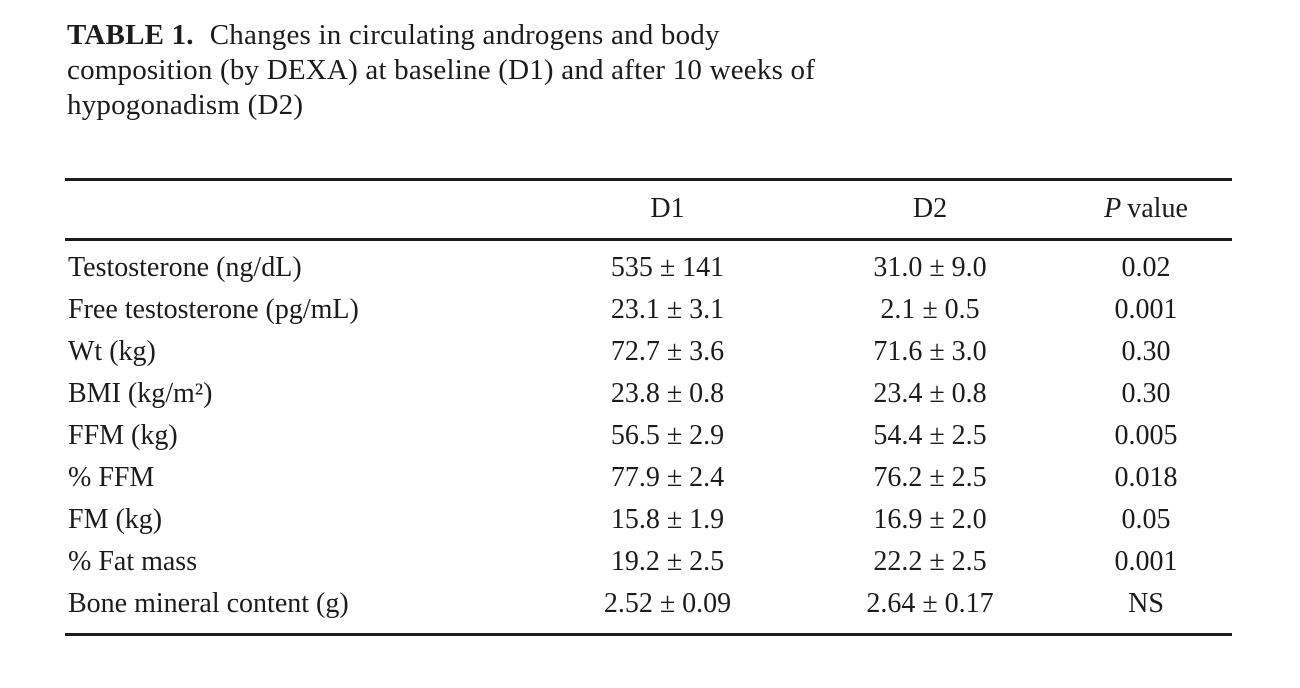  Describe the element at coordinates (667, 209) in the screenshot. I see `column-header-d1: D1` at that location.